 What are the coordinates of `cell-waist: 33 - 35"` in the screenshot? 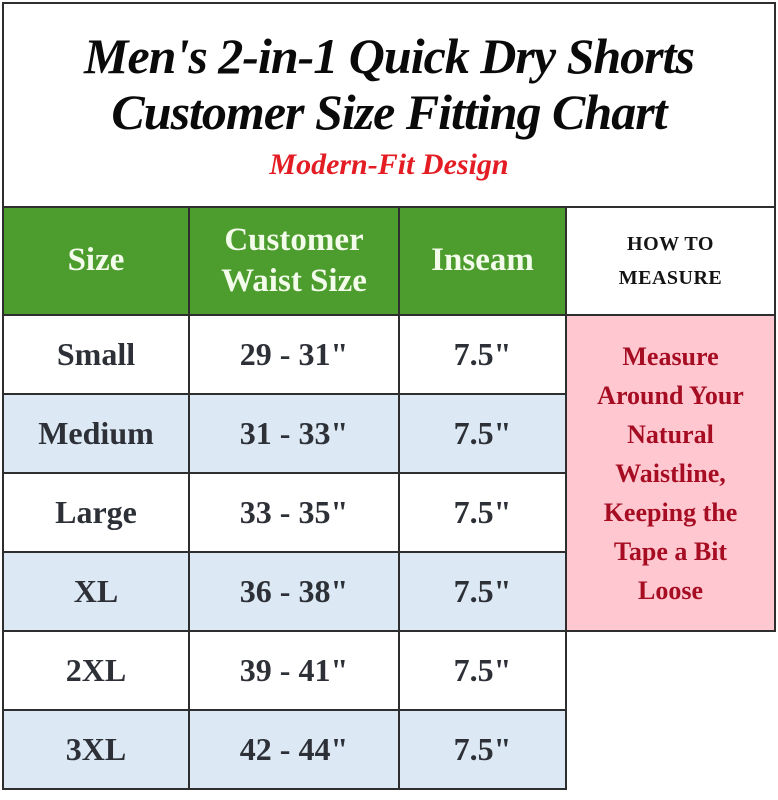 It's located at (294, 512).